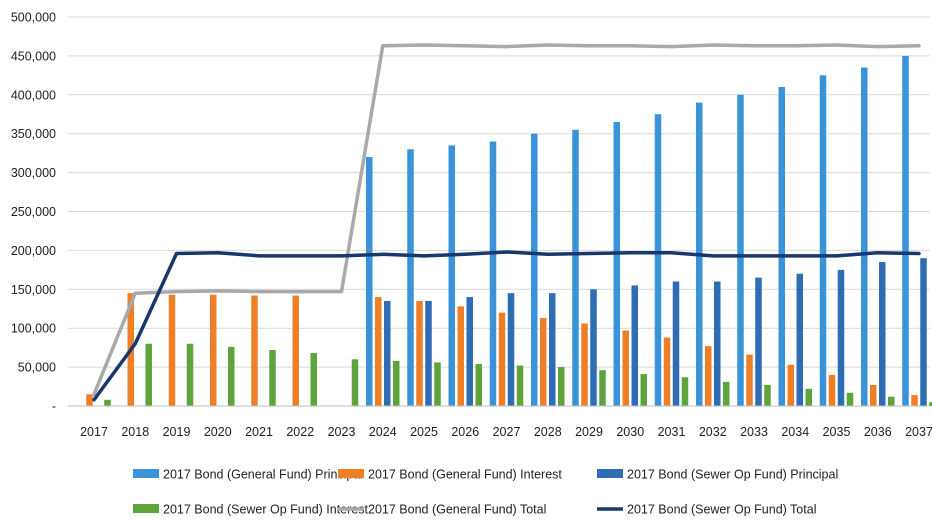 This screenshot has width=932, height=522. Describe the element at coordinates (263, 475) in the screenshot. I see `legend-label: 2017 Bond (General Fund) Principal` at that location.